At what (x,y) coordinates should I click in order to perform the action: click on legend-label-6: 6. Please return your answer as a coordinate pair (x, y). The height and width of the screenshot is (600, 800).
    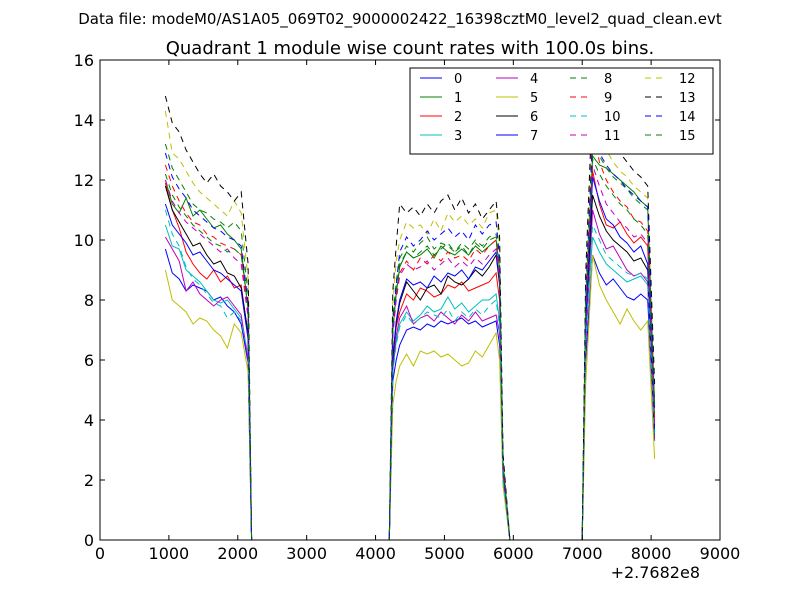
    Looking at the image, I should click on (534, 117).